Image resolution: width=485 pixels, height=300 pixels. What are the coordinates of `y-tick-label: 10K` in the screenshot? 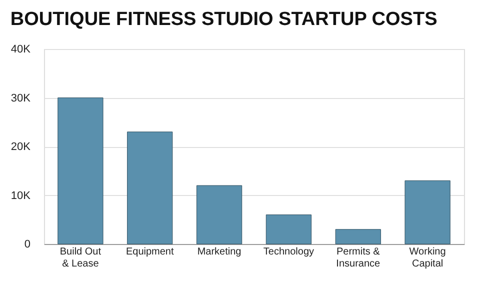 It's located at (21, 196).